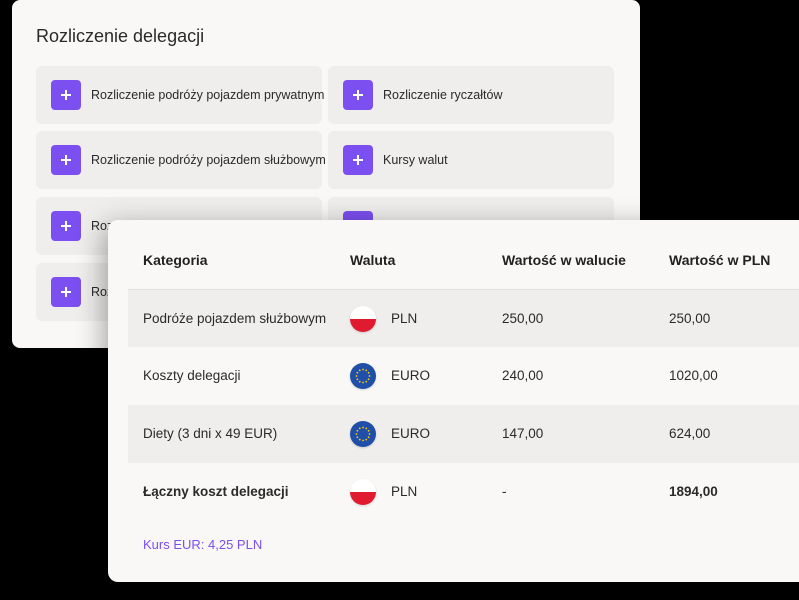 This screenshot has height=600, width=799. I want to click on tile-label: Rozliczenie podróży pojazdem służbowym, so click(208, 160).